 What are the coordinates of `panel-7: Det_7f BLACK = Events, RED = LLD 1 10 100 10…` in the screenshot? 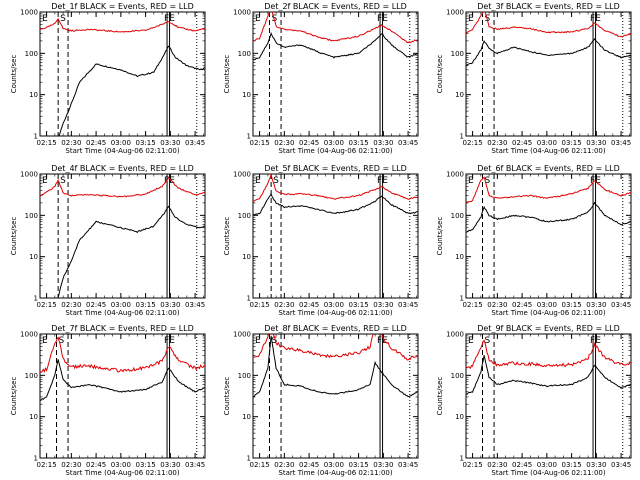 It's located at (108, 400).